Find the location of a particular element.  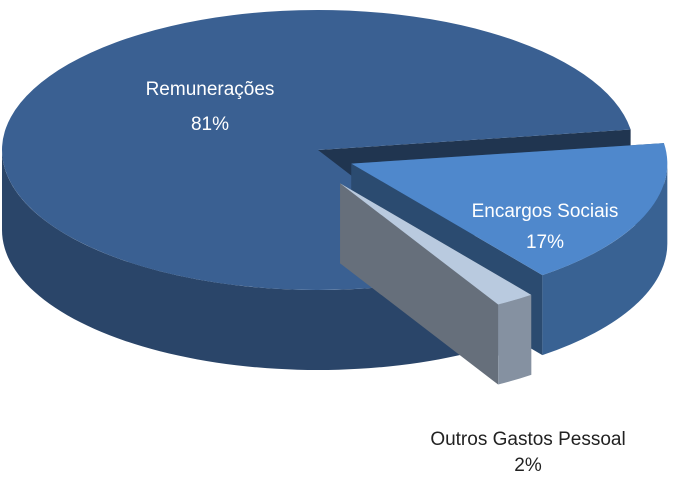

value-label: 81% is located at coordinates (210, 124).